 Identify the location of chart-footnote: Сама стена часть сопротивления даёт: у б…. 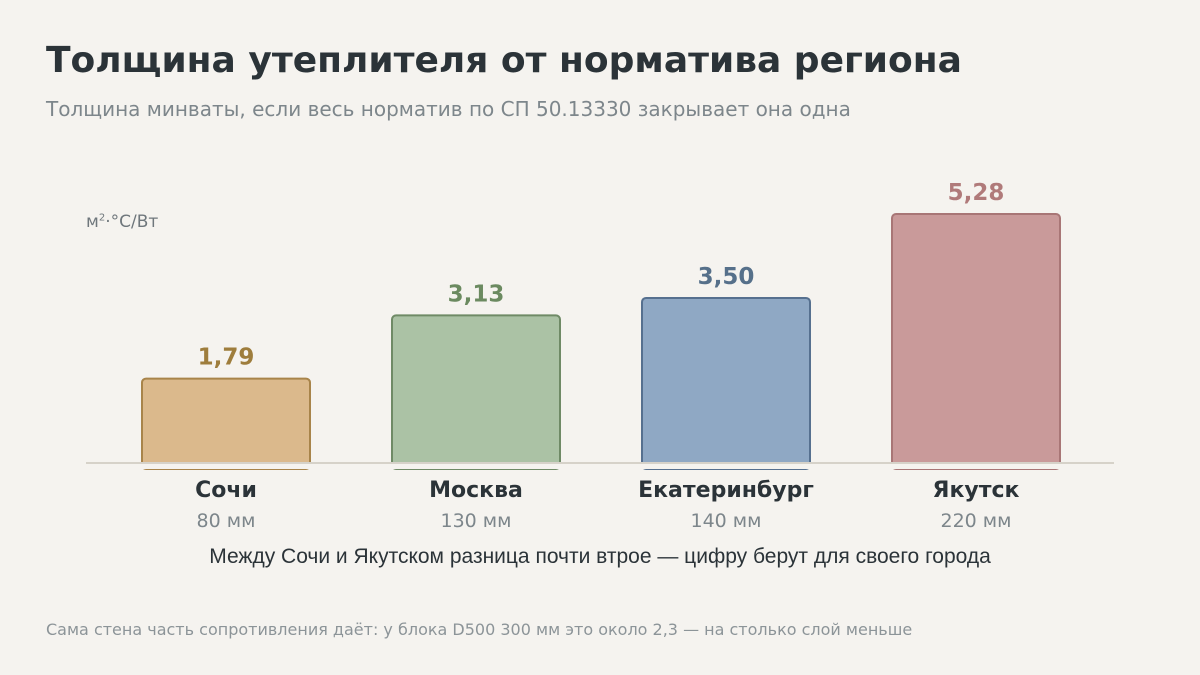
(479, 629).